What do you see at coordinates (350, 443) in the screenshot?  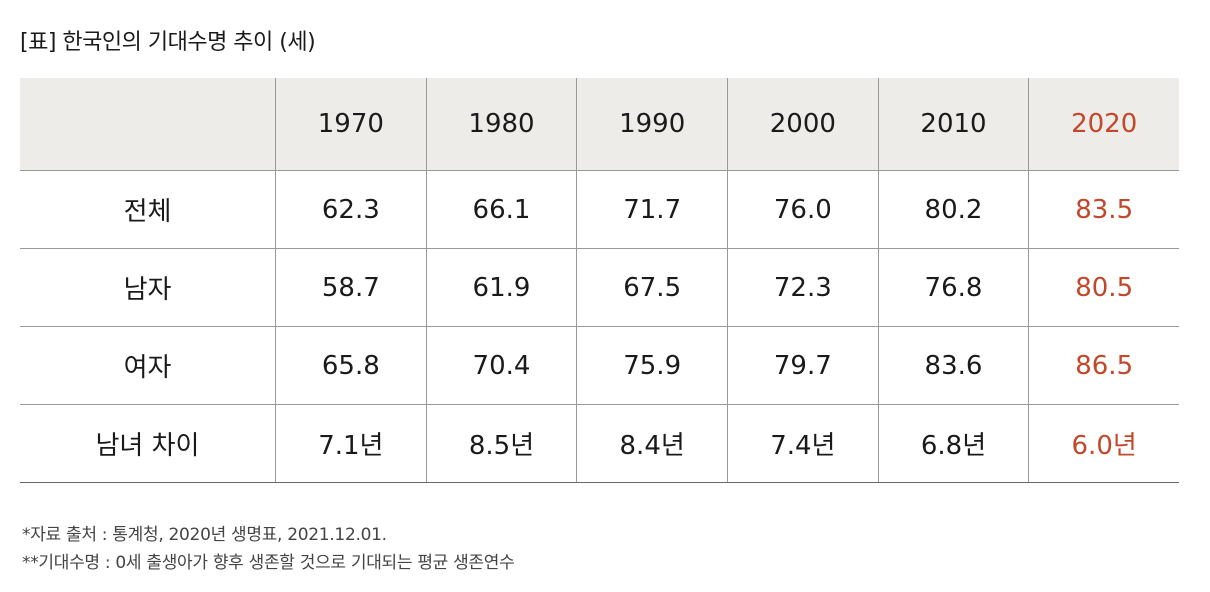 I see `table-cell: 7.1년` at bounding box center [350, 443].